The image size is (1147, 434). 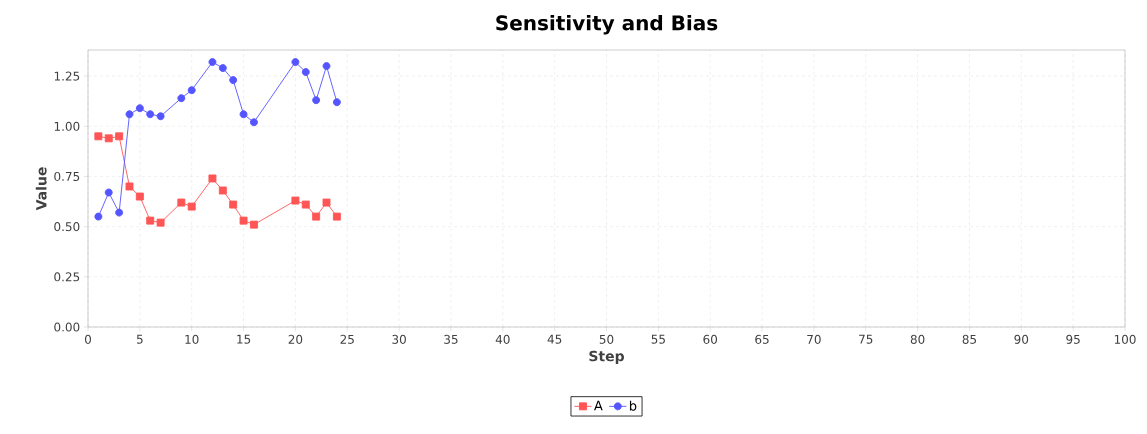 I want to click on x-tick-label: 70, so click(x=814, y=339).